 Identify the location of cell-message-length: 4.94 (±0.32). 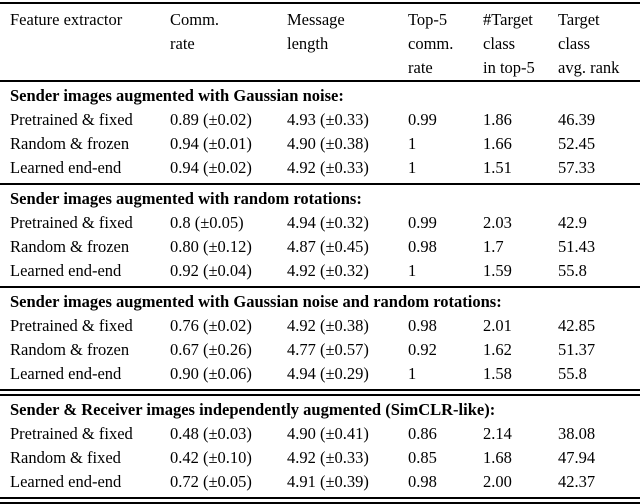
(328, 222).